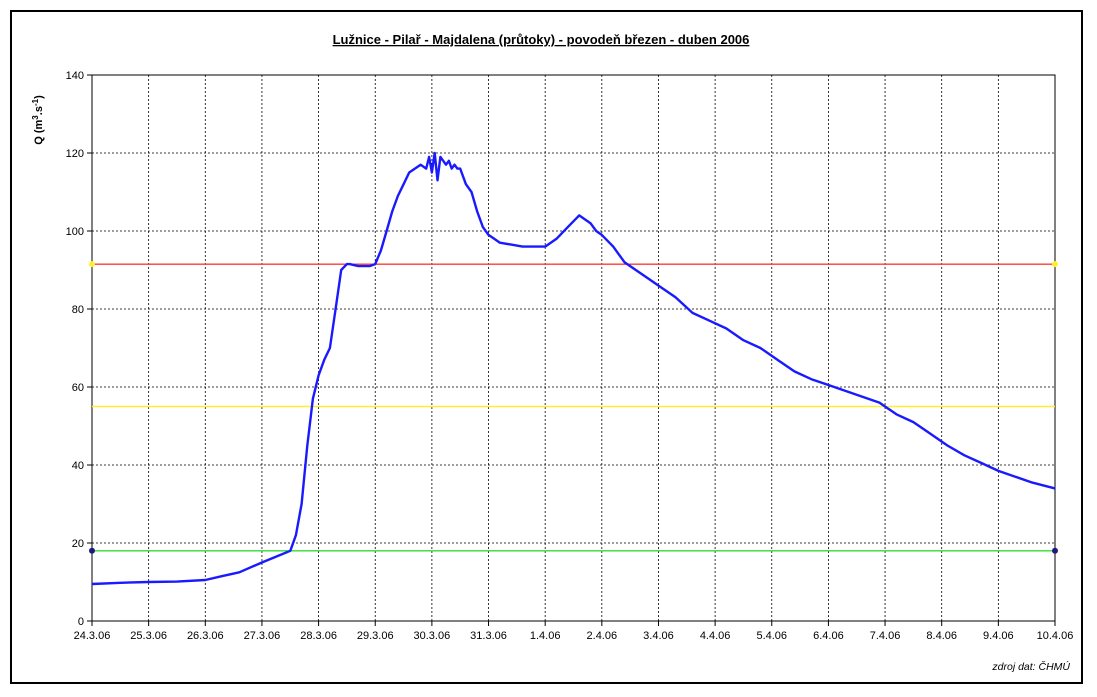 Image resolution: width=1097 pixels, height=697 pixels. I want to click on source-note: zdroj dat: ČHMÚ, so click(1030, 666).